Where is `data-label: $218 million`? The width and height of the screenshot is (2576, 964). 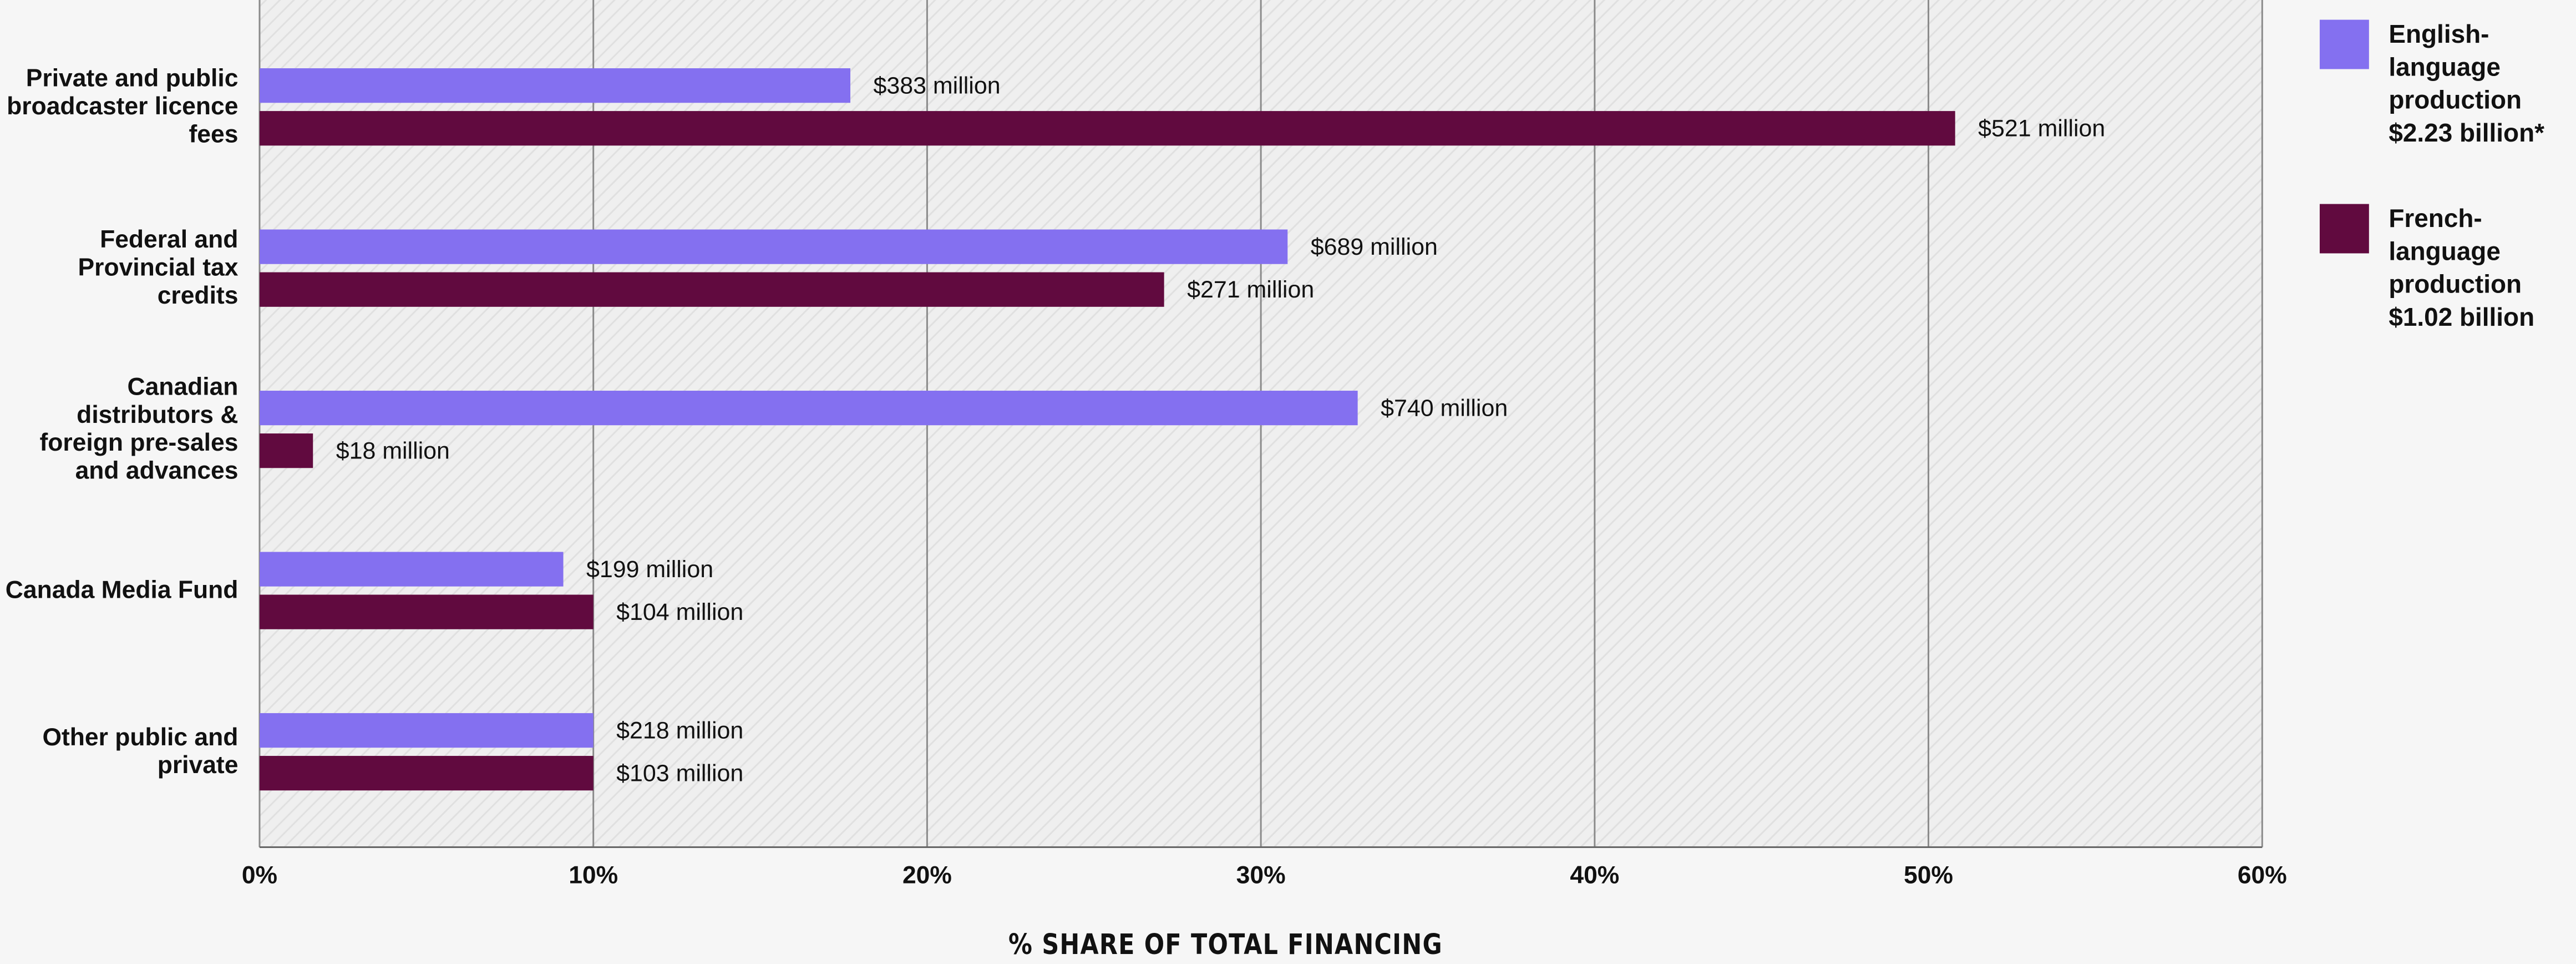
data-label: $218 million is located at coordinates (679, 730).